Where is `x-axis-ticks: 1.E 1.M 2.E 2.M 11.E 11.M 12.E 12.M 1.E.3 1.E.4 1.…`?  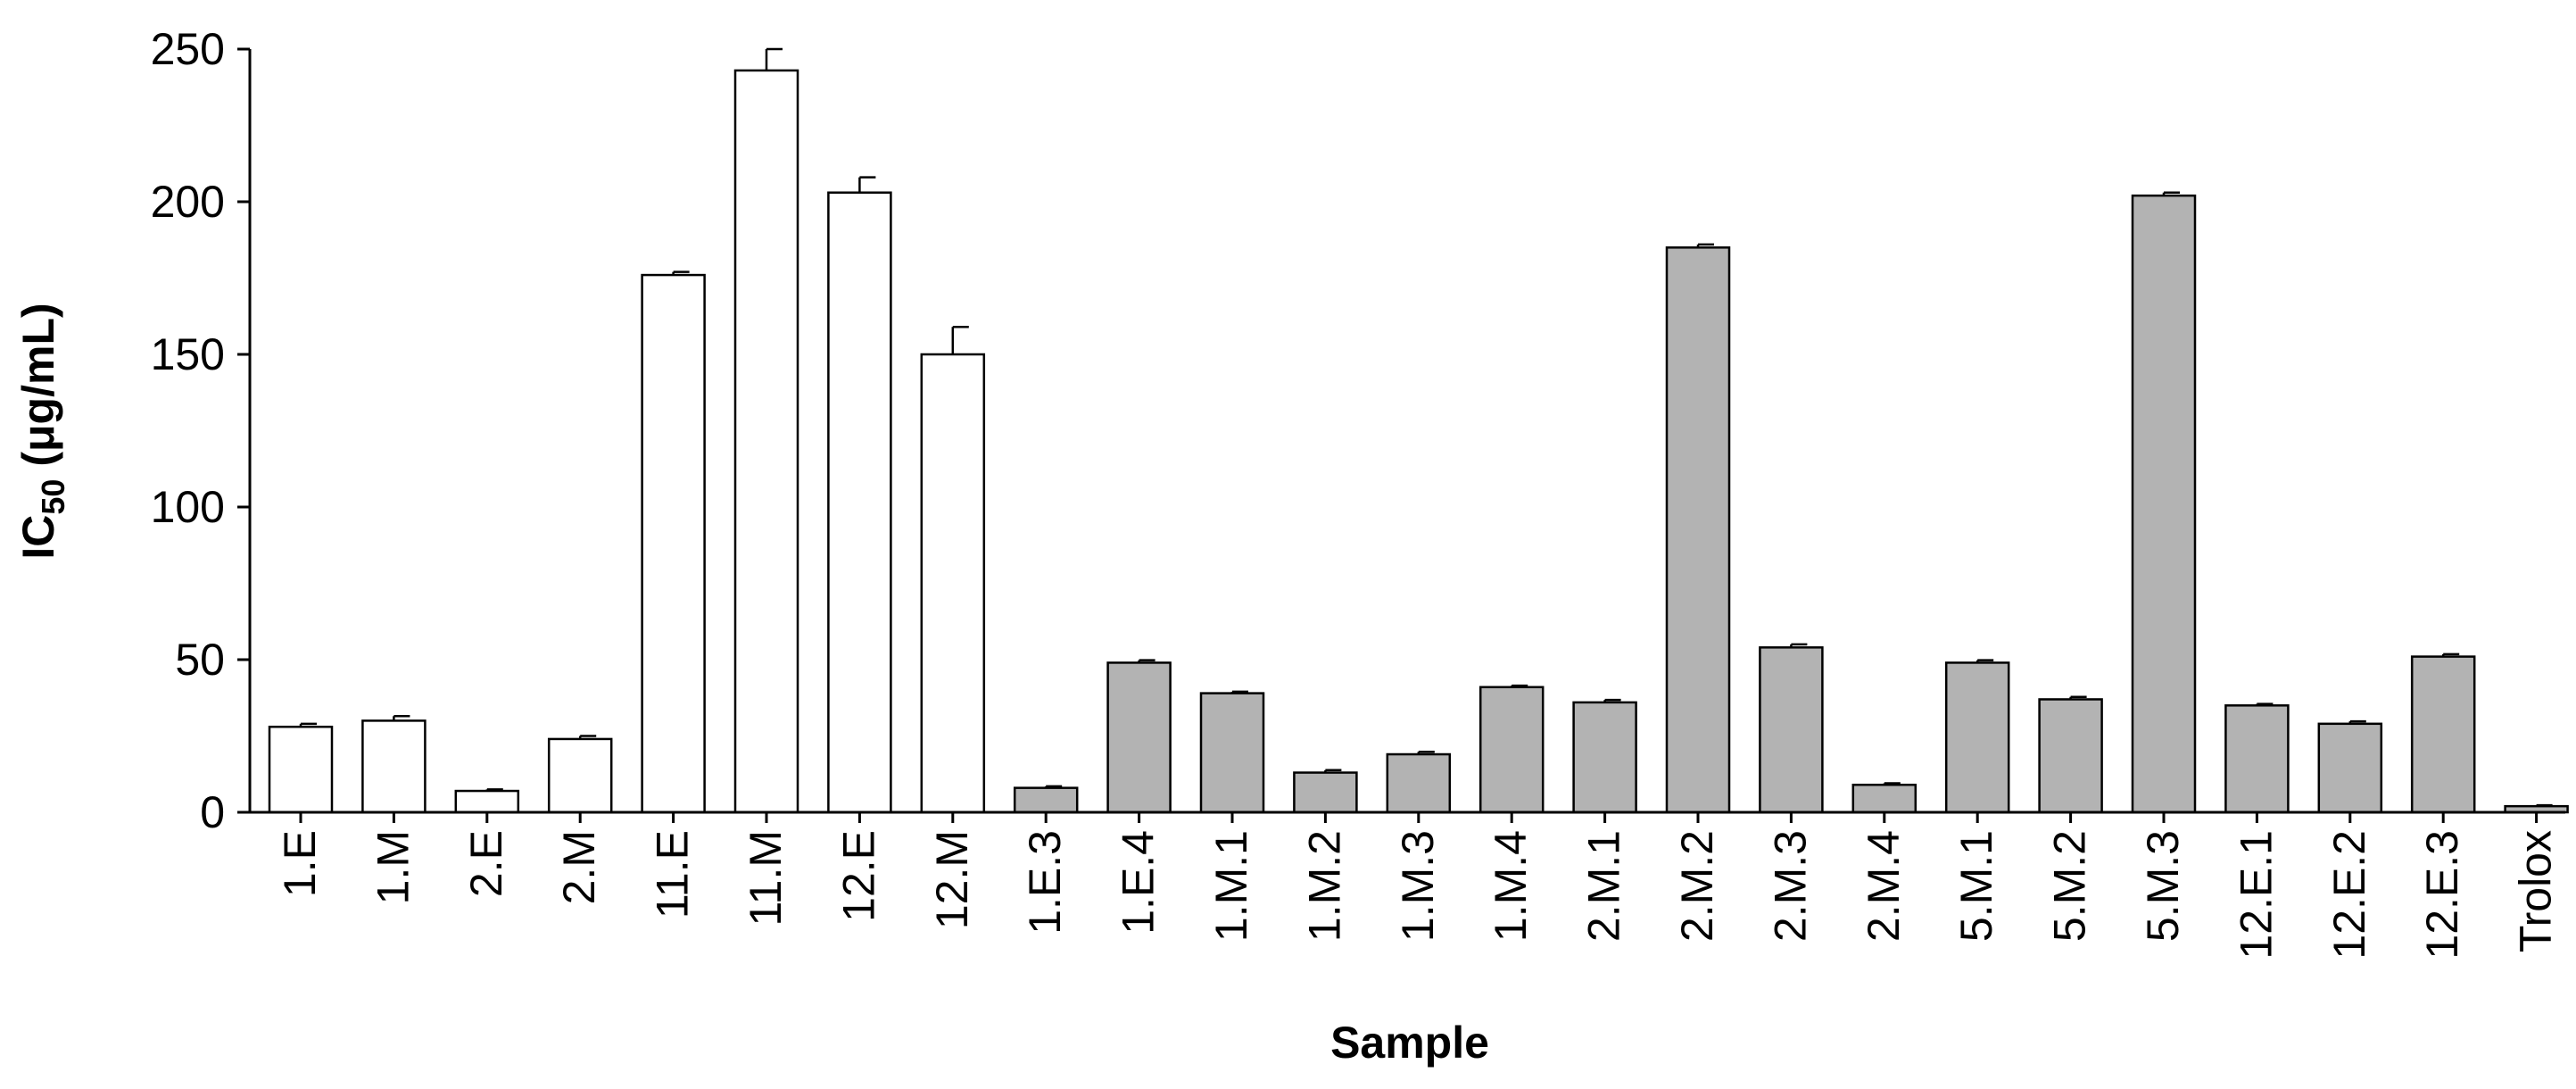 x-axis-ticks: 1.E 1.M 2.E 2.M 11.E 11.M 12.E 12.M 1.E.3 1.E.4 1.… is located at coordinates (1418, 886).